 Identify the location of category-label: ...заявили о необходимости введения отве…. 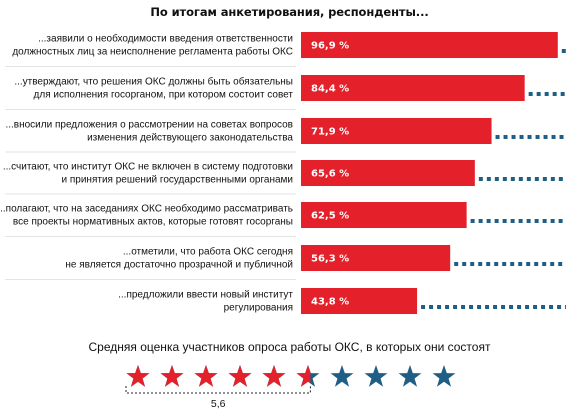
(165, 39).